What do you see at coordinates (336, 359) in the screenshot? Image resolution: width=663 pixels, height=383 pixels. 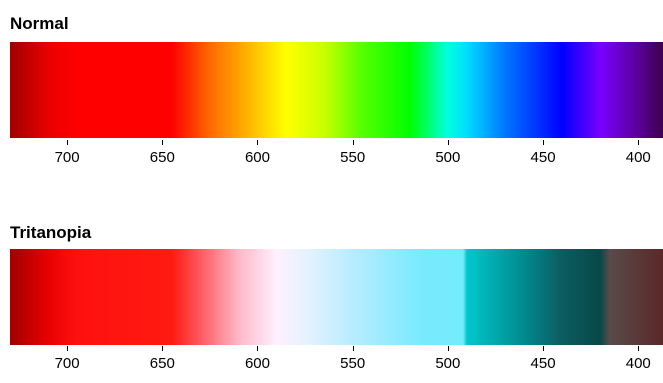 I see `wavelength-axis-tritanopia: 700 650 600 550 500 450 400` at bounding box center [336, 359].